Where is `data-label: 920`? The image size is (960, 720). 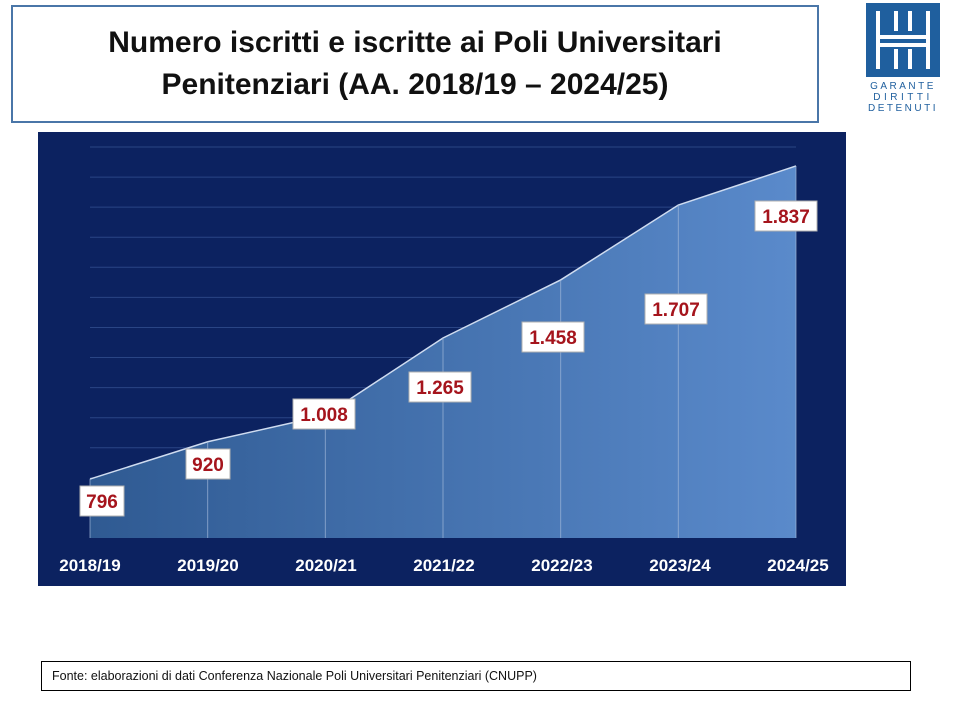 data-label: 920 is located at coordinates (208, 464).